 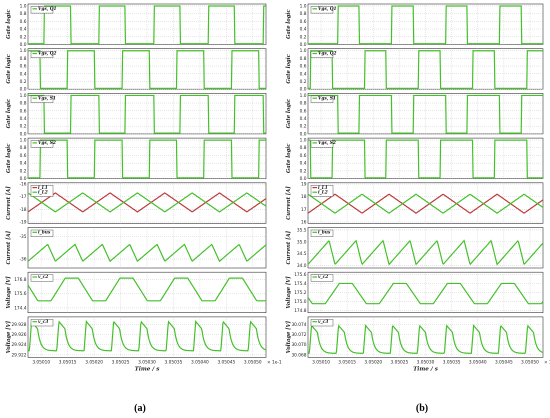 What do you see at coordinates (18, 345) in the screenshot?
I see `y-tick-label: 29.924` at bounding box center [18, 345].